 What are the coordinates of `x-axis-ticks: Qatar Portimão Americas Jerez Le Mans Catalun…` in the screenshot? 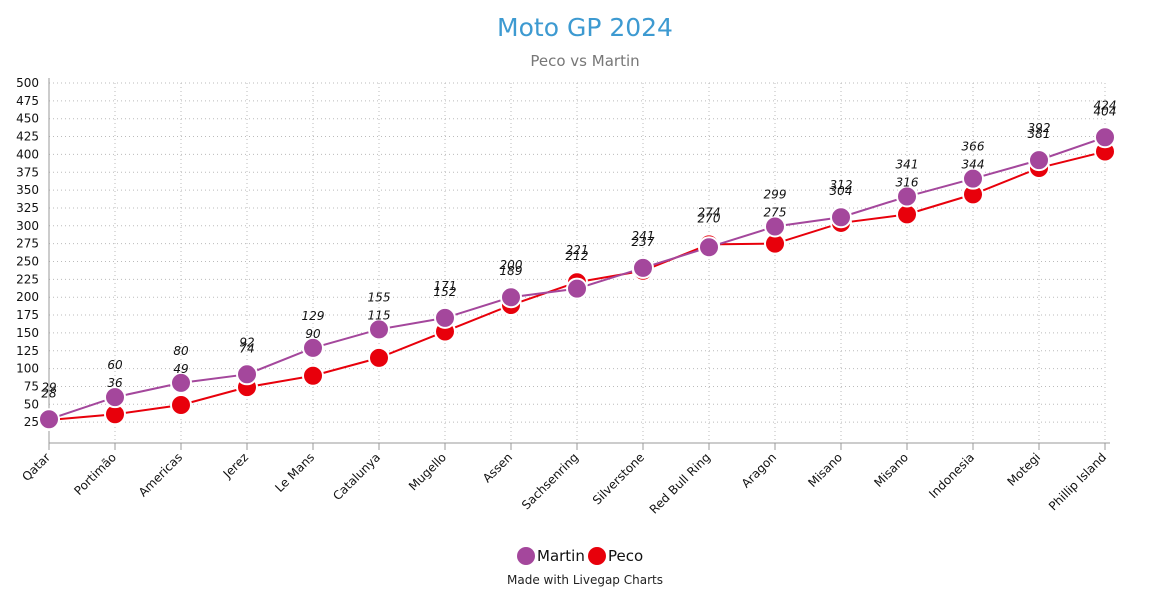 It's located at (564, 483).